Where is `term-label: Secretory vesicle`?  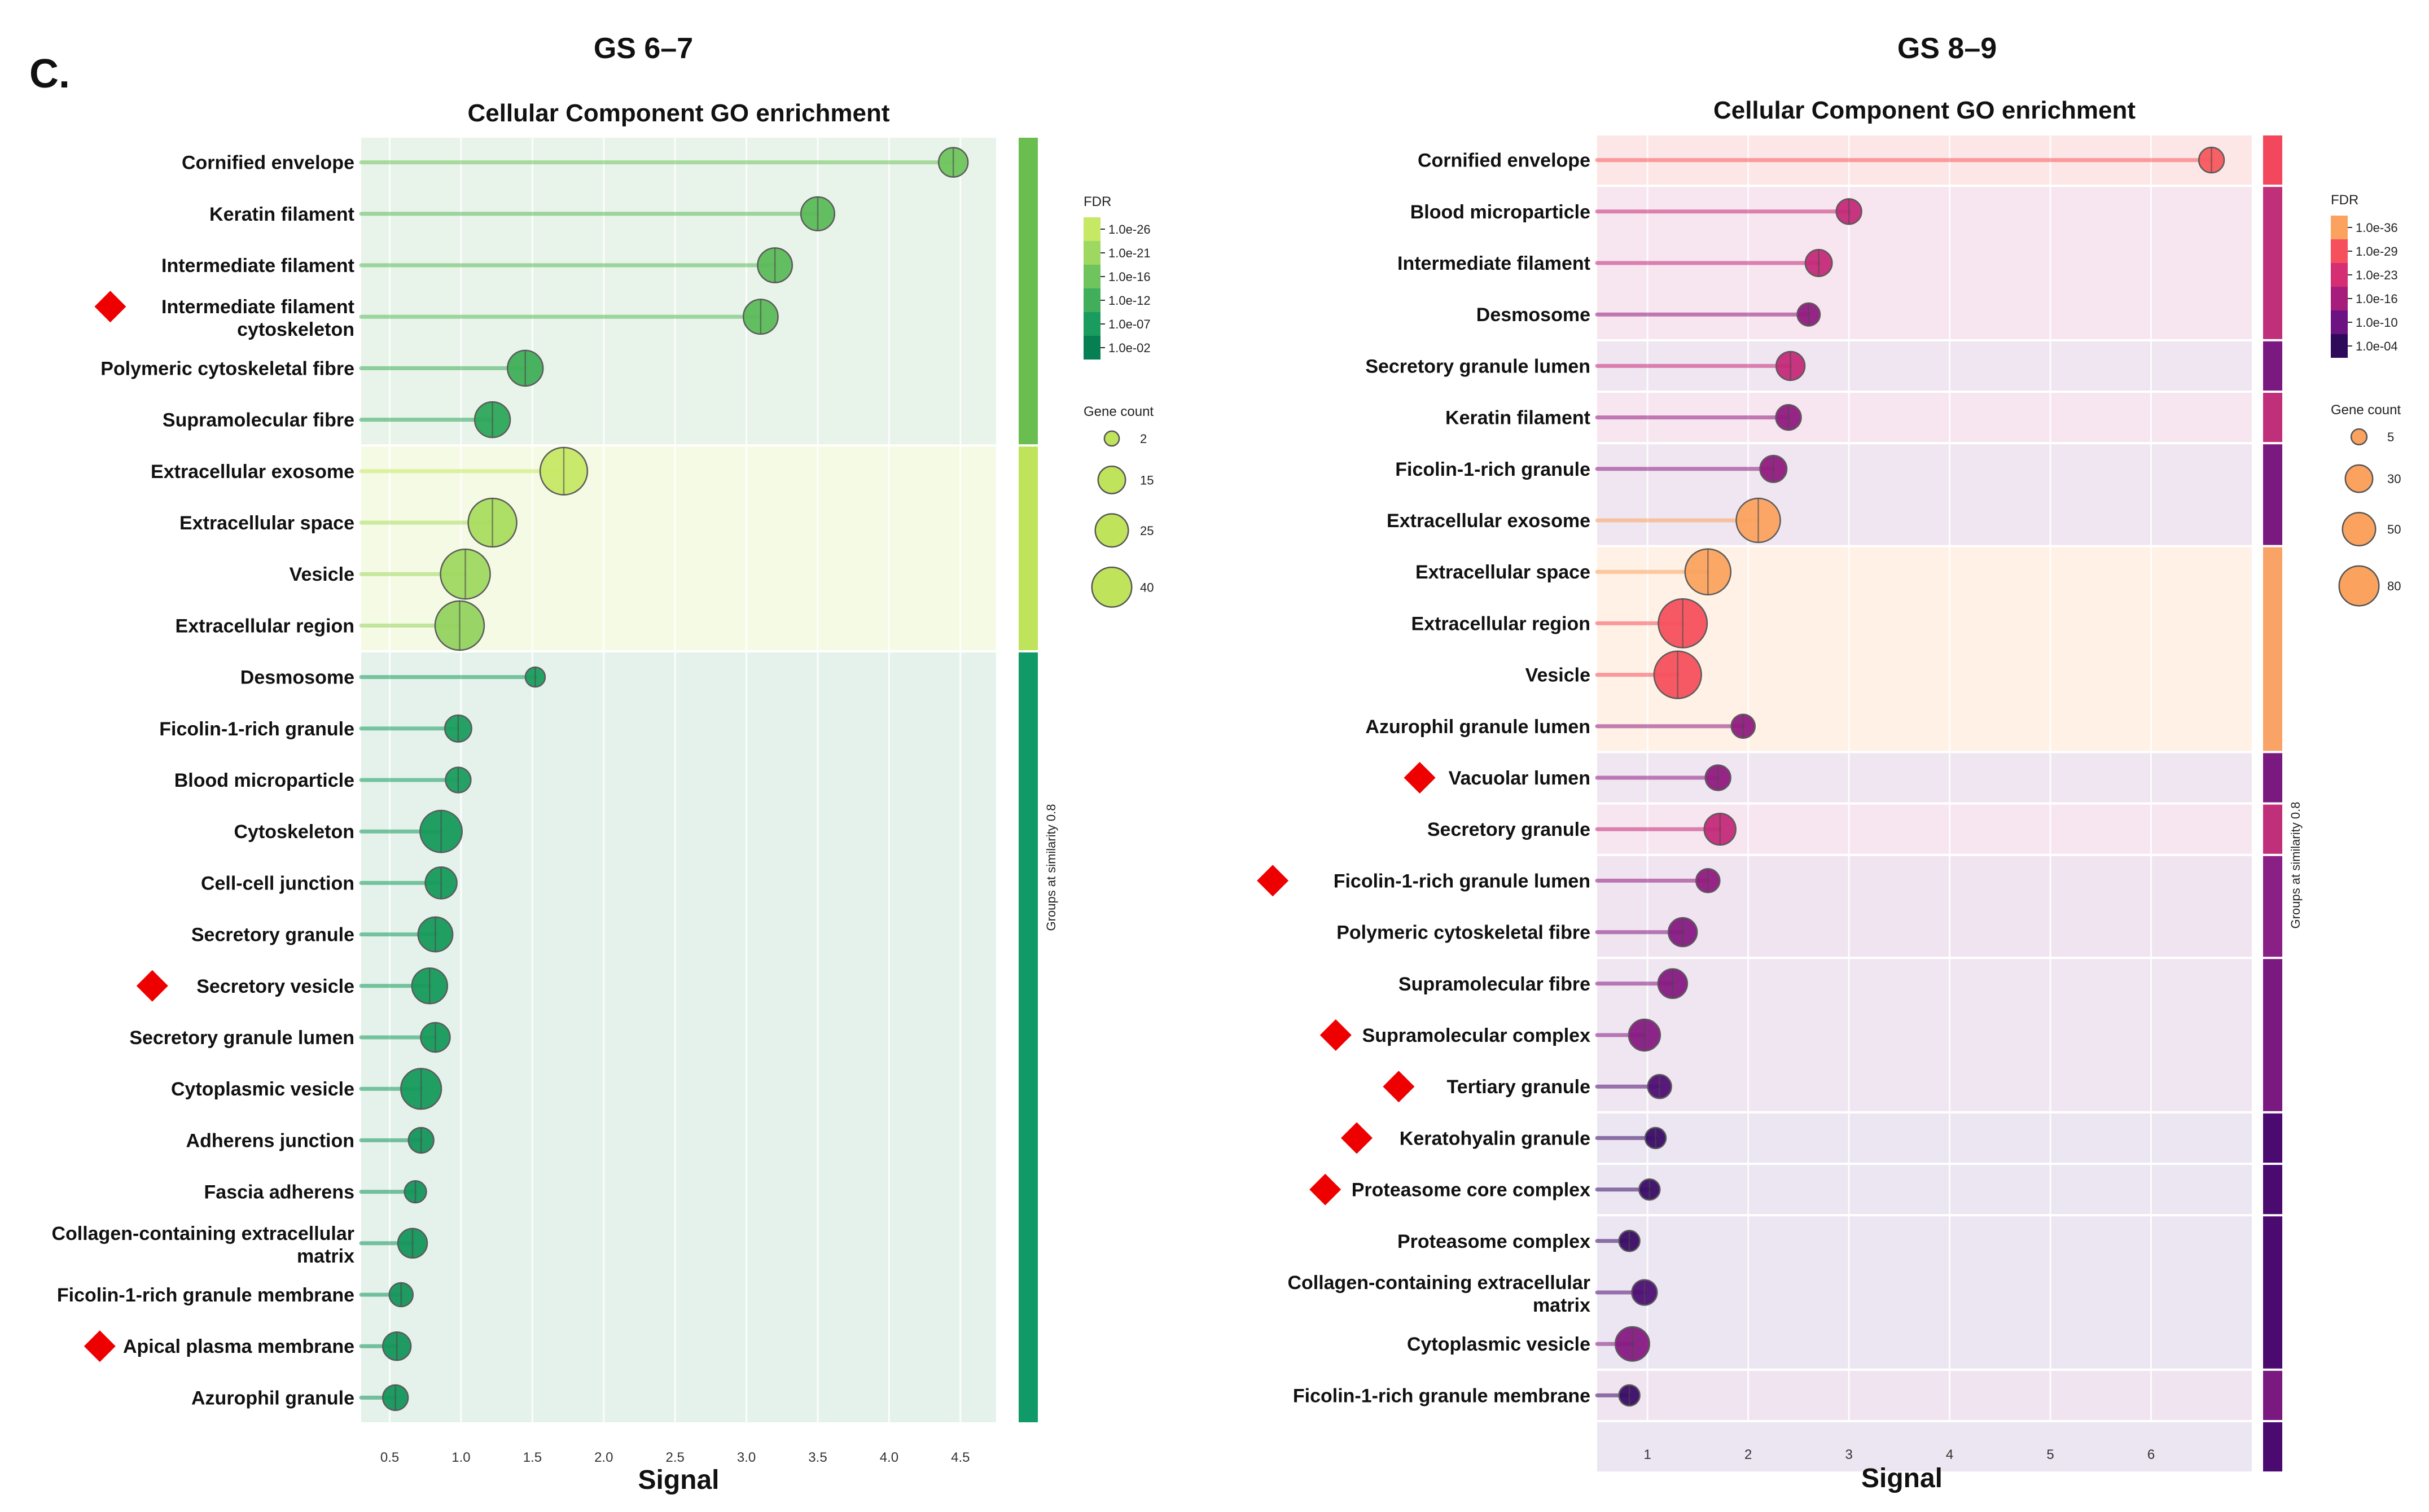
term-label: Secretory vesicle is located at coordinates (275, 986).